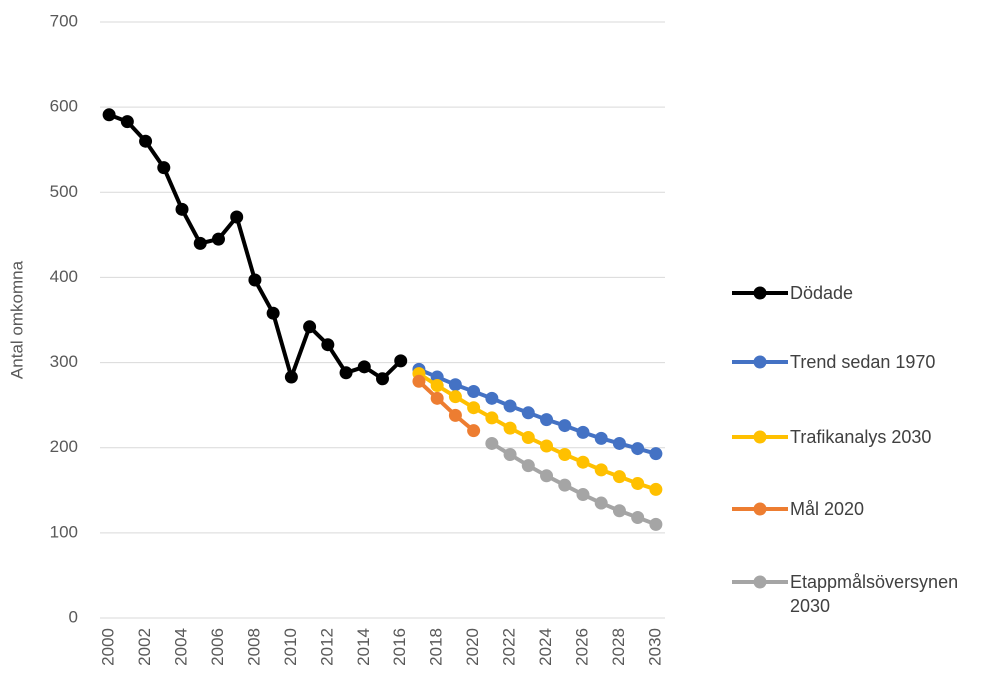  Describe the element at coordinates (326, 647) in the screenshot. I see `x-tick-label: 2012` at that location.